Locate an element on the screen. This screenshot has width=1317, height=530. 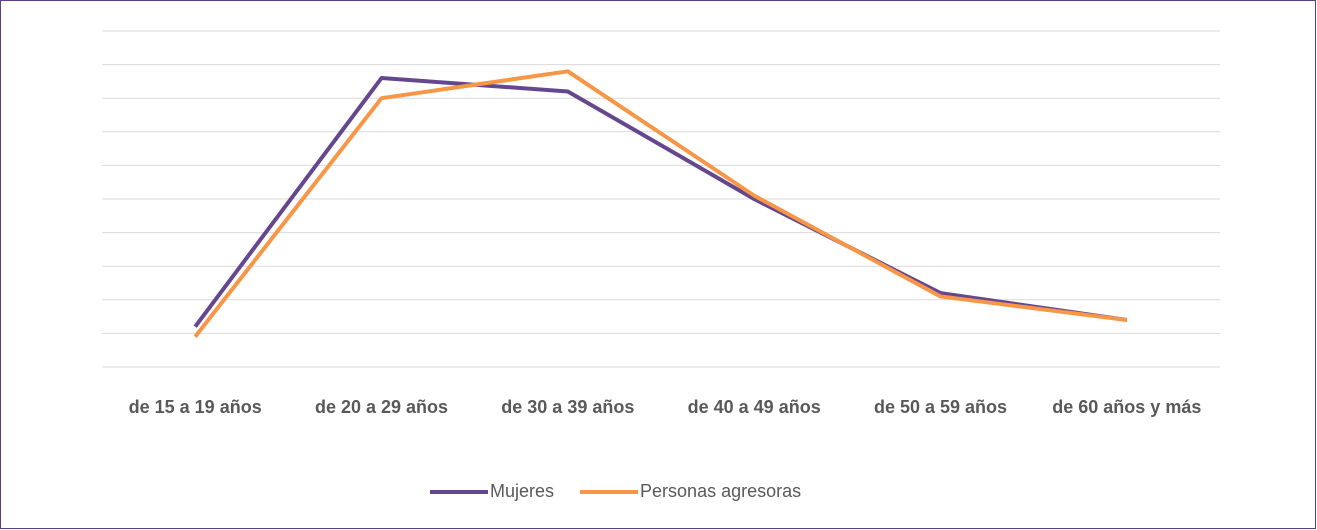
legend-label: Mujeres is located at coordinates (522, 491).